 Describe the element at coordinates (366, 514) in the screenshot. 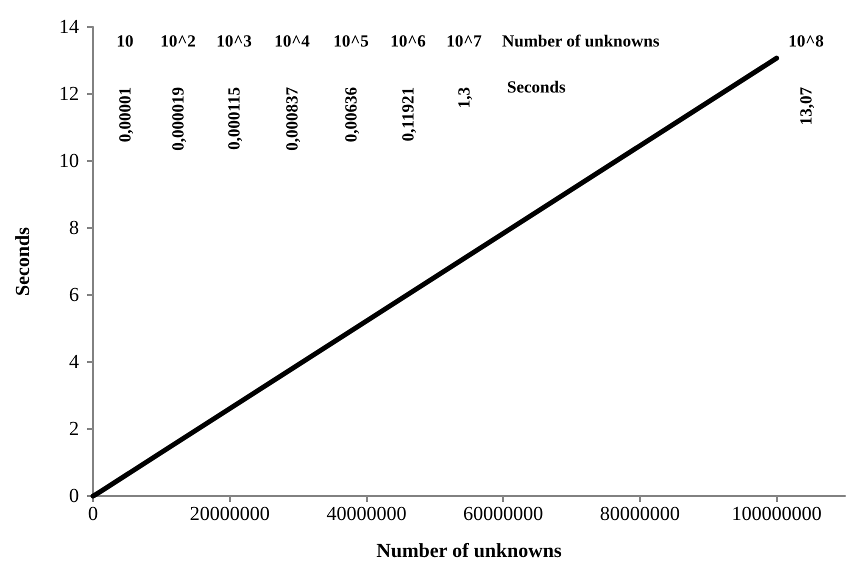

I see `x-tick-label: 40000000` at that location.